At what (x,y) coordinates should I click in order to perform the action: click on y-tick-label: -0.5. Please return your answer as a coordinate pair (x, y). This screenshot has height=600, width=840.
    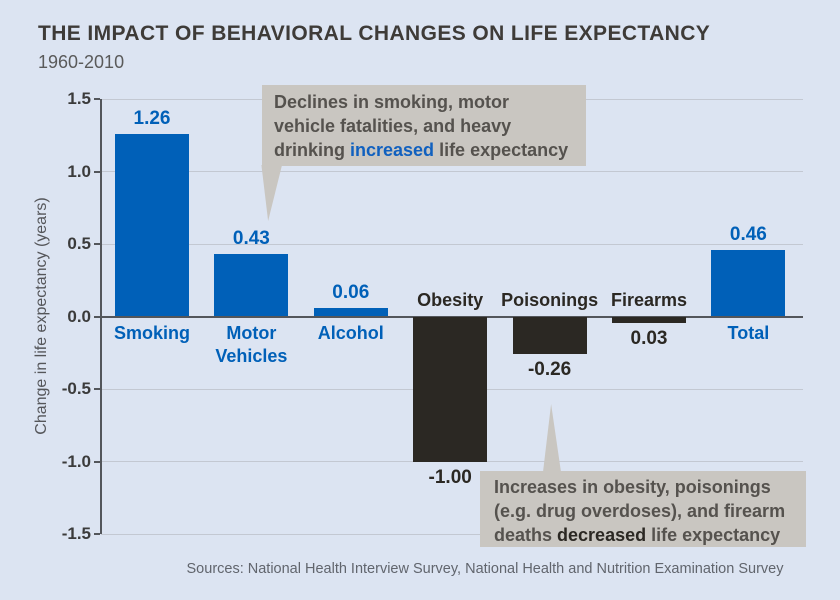
    Looking at the image, I should click on (76, 388).